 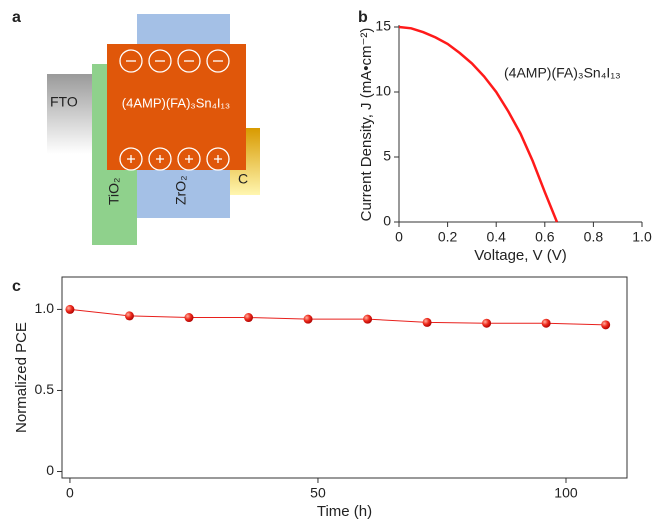 What do you see at coordinates (181, 190) in the screenshot?
I see `layer-label: ZrO₂` at bounding box center [181, 190].